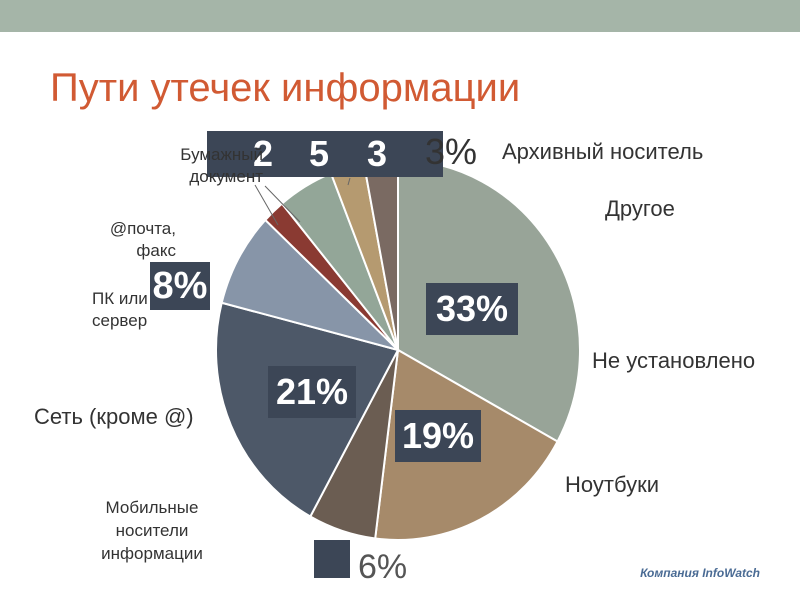 The width and height of the screenshot is (800, 600). I want to click on data-label-top-1: 2, so click(263, 153).